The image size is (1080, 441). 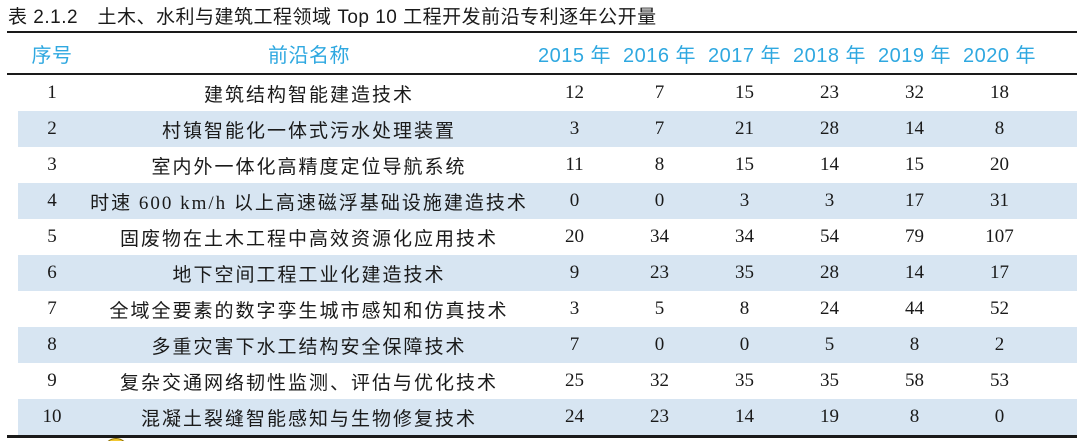 I want to click on table-row: 3 室内外一体化高精度定位导航系统 11 8 15 14 15 20, so click(x=547, y=165).